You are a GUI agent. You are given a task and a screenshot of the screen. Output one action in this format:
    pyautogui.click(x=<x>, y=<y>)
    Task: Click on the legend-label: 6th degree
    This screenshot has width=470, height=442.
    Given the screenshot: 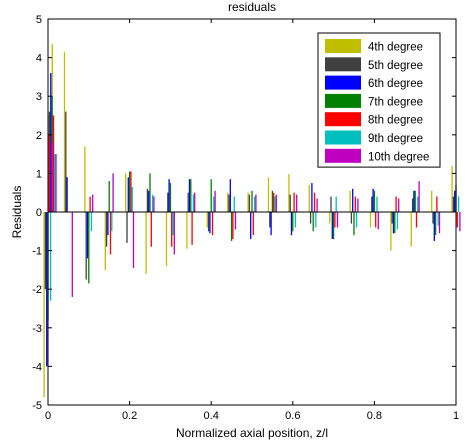 What is the action you would take?
    pyautogui.click(x=395, y=84)
    